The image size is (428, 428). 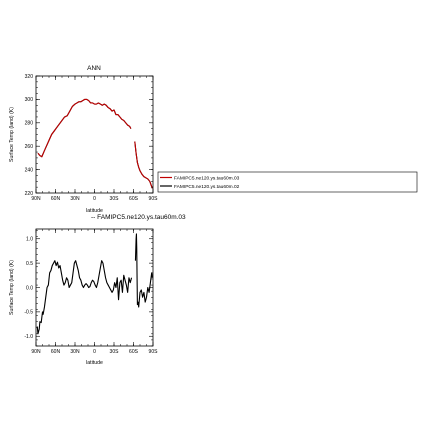 I want to click on legend-box, so click(x=287, y=182).